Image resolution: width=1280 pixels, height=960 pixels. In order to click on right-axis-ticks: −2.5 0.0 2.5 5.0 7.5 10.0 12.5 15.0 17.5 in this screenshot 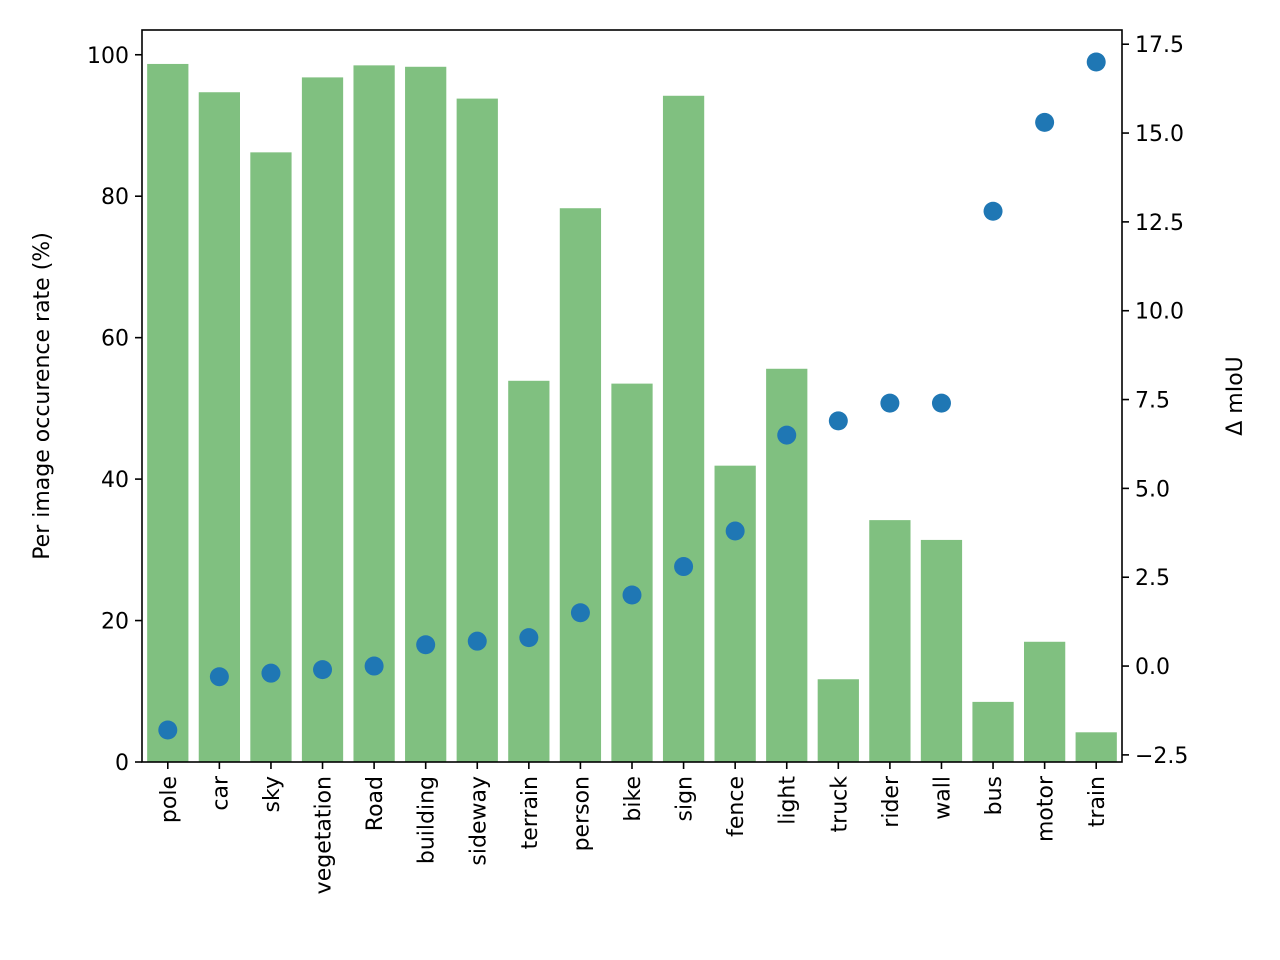, I will do `click(1155, 401)`.